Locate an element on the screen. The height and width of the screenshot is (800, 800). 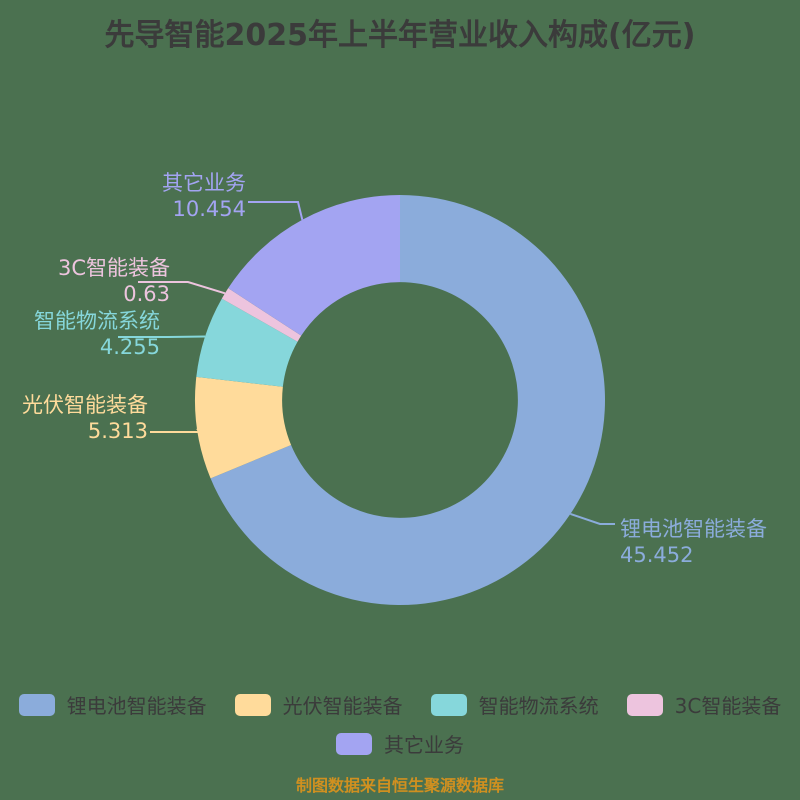
callout-name: 智能物流系统 is located at coordinates (97, 321).